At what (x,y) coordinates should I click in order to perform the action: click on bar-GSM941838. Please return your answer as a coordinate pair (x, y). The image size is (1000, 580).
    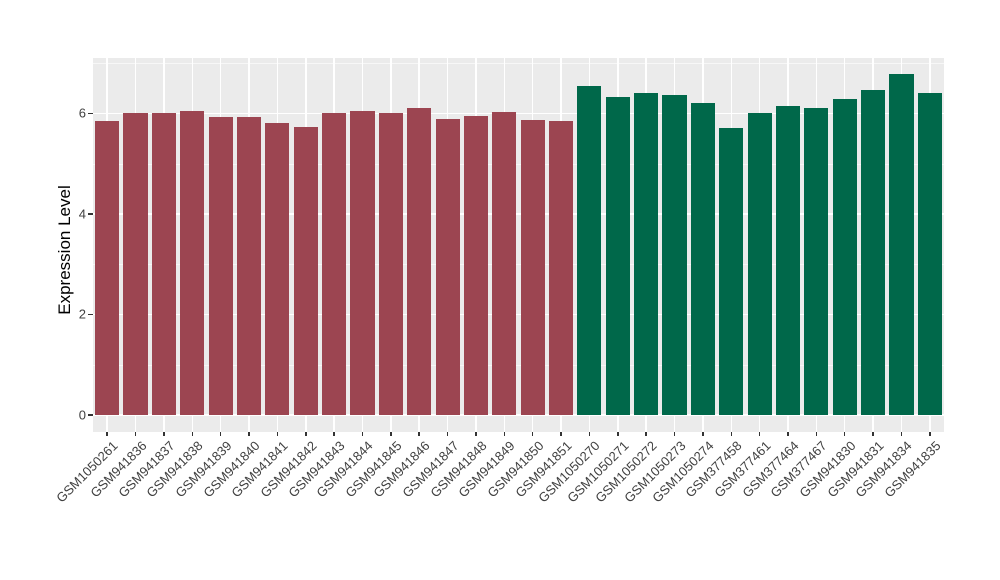
    Looking at the image, I should click on (192, 262).